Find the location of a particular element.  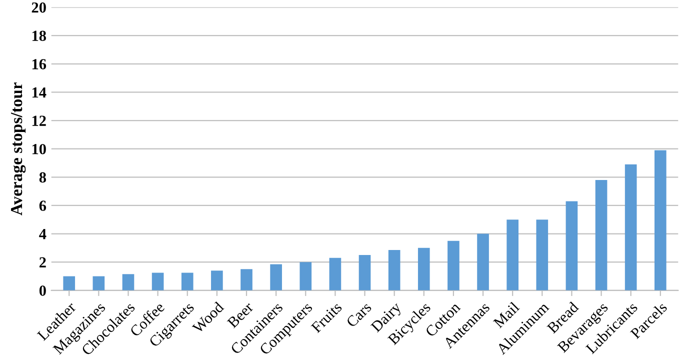

y-tick-label: 12 is located at coordinates (39, 121).